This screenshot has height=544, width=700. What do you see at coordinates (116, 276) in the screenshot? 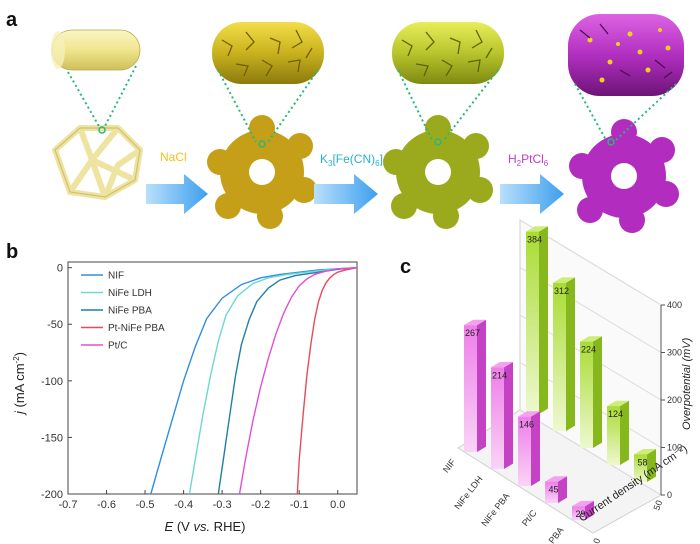
I see `legend-label: NIF` at bounding box center [116, 276].